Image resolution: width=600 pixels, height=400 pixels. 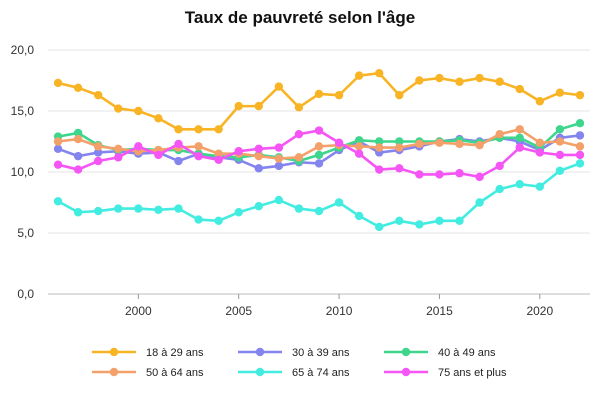 What do you see at coordinates (467, 353) in the screenshot?
I see `legend-label: 40 à 49 ans` at bounding box center [467, 353].